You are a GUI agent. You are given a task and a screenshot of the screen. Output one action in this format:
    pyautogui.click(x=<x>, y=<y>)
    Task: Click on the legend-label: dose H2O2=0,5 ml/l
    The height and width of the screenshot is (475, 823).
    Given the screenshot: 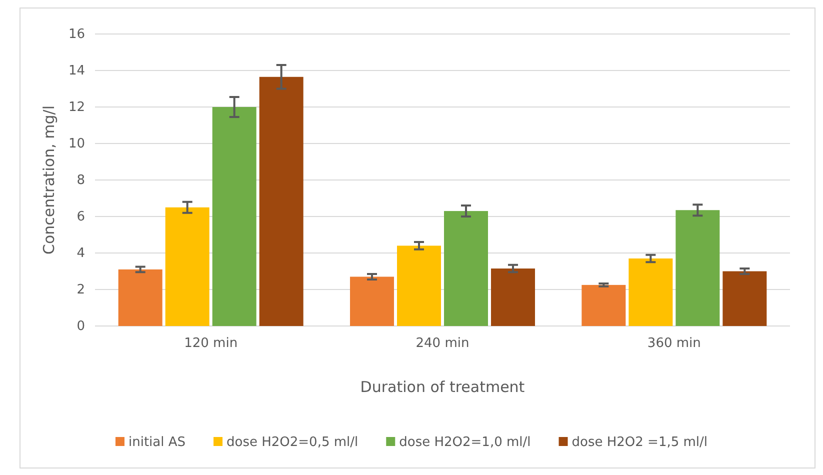 What is the action you would take?
    pyautogui.click(x=292, y=442)
    